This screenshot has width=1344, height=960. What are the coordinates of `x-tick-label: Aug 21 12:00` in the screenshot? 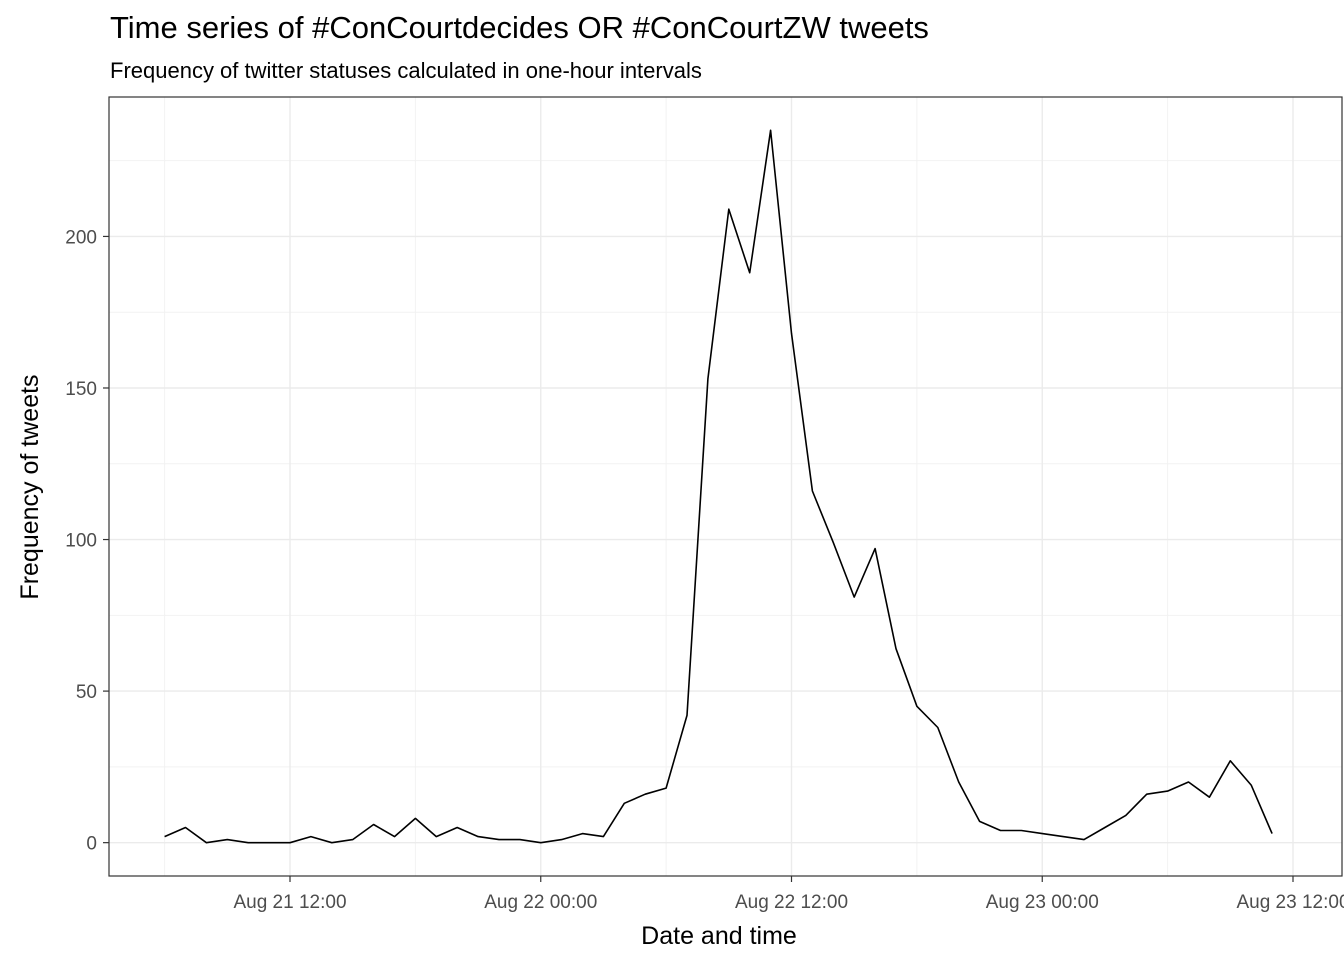 It's located at (289, 902).